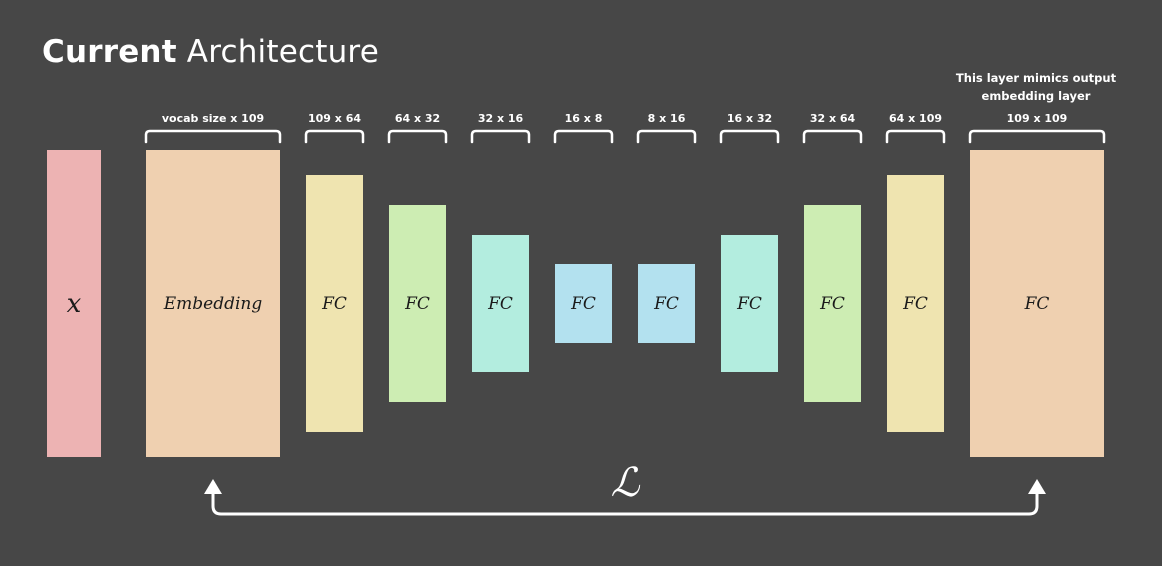 The width and height of the screenshot is (1162, 566). Describe the element at coordinates (666, 118) in the screenshot. I see `dimension-label-fc5: 8 x 16` at that location.